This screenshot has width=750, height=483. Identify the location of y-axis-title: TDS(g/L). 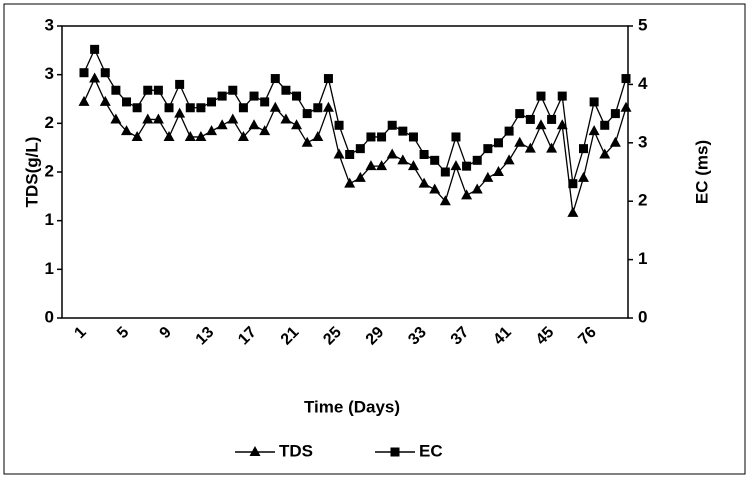
(31, 172).